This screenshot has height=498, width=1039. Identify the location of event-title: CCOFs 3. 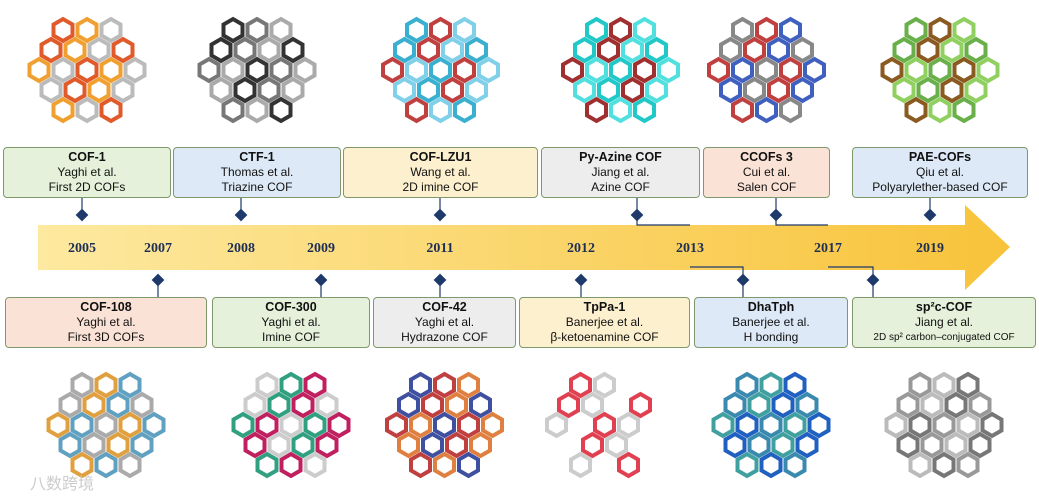
(766, 157).